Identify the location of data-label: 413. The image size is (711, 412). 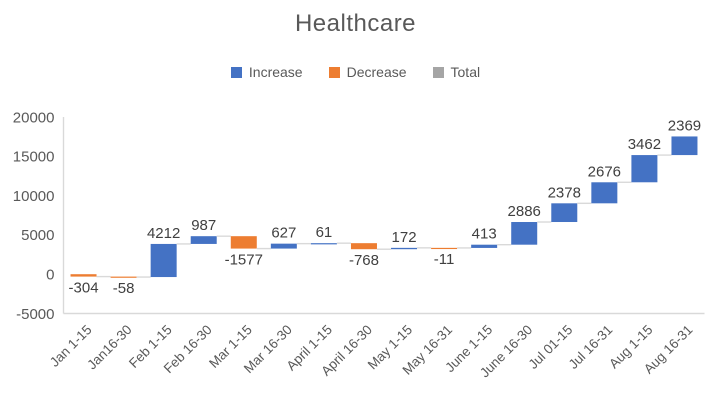
(484, 234).